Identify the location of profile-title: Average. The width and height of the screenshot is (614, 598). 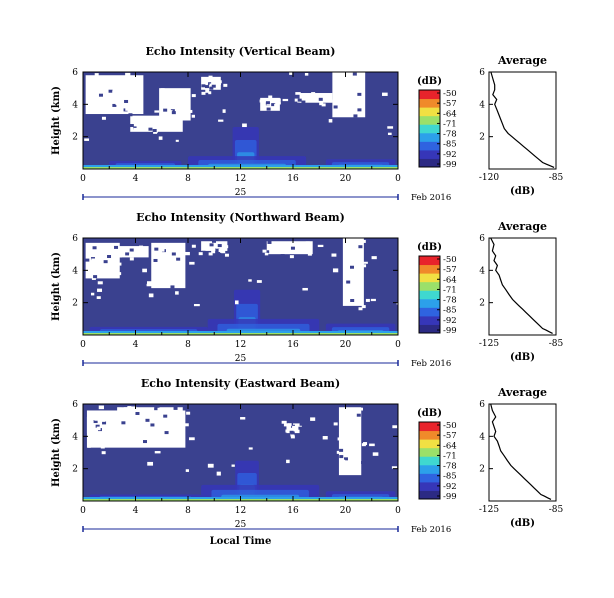
(522, 60).